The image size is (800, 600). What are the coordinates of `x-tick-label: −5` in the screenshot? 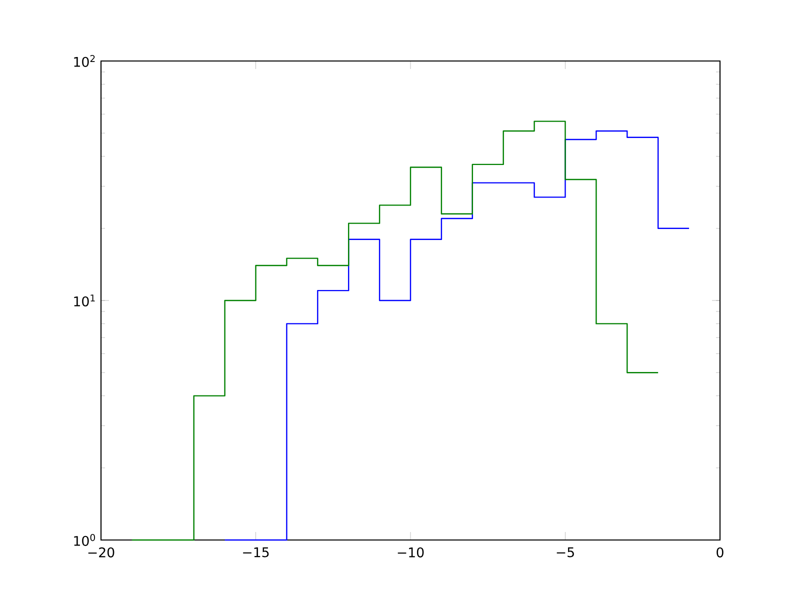 It's located at (565, 552).